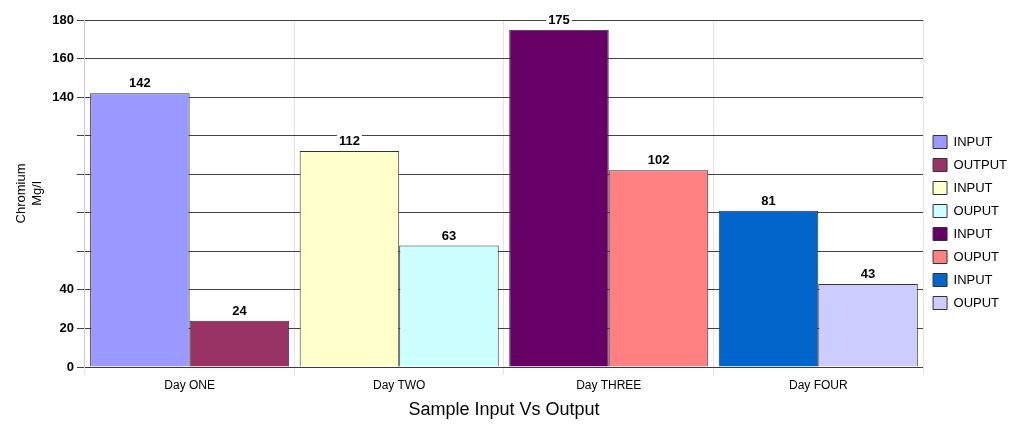  Describe the element at coordinates (63, 19) in the screenshot. I see `y-tick-label: 180` at that location.